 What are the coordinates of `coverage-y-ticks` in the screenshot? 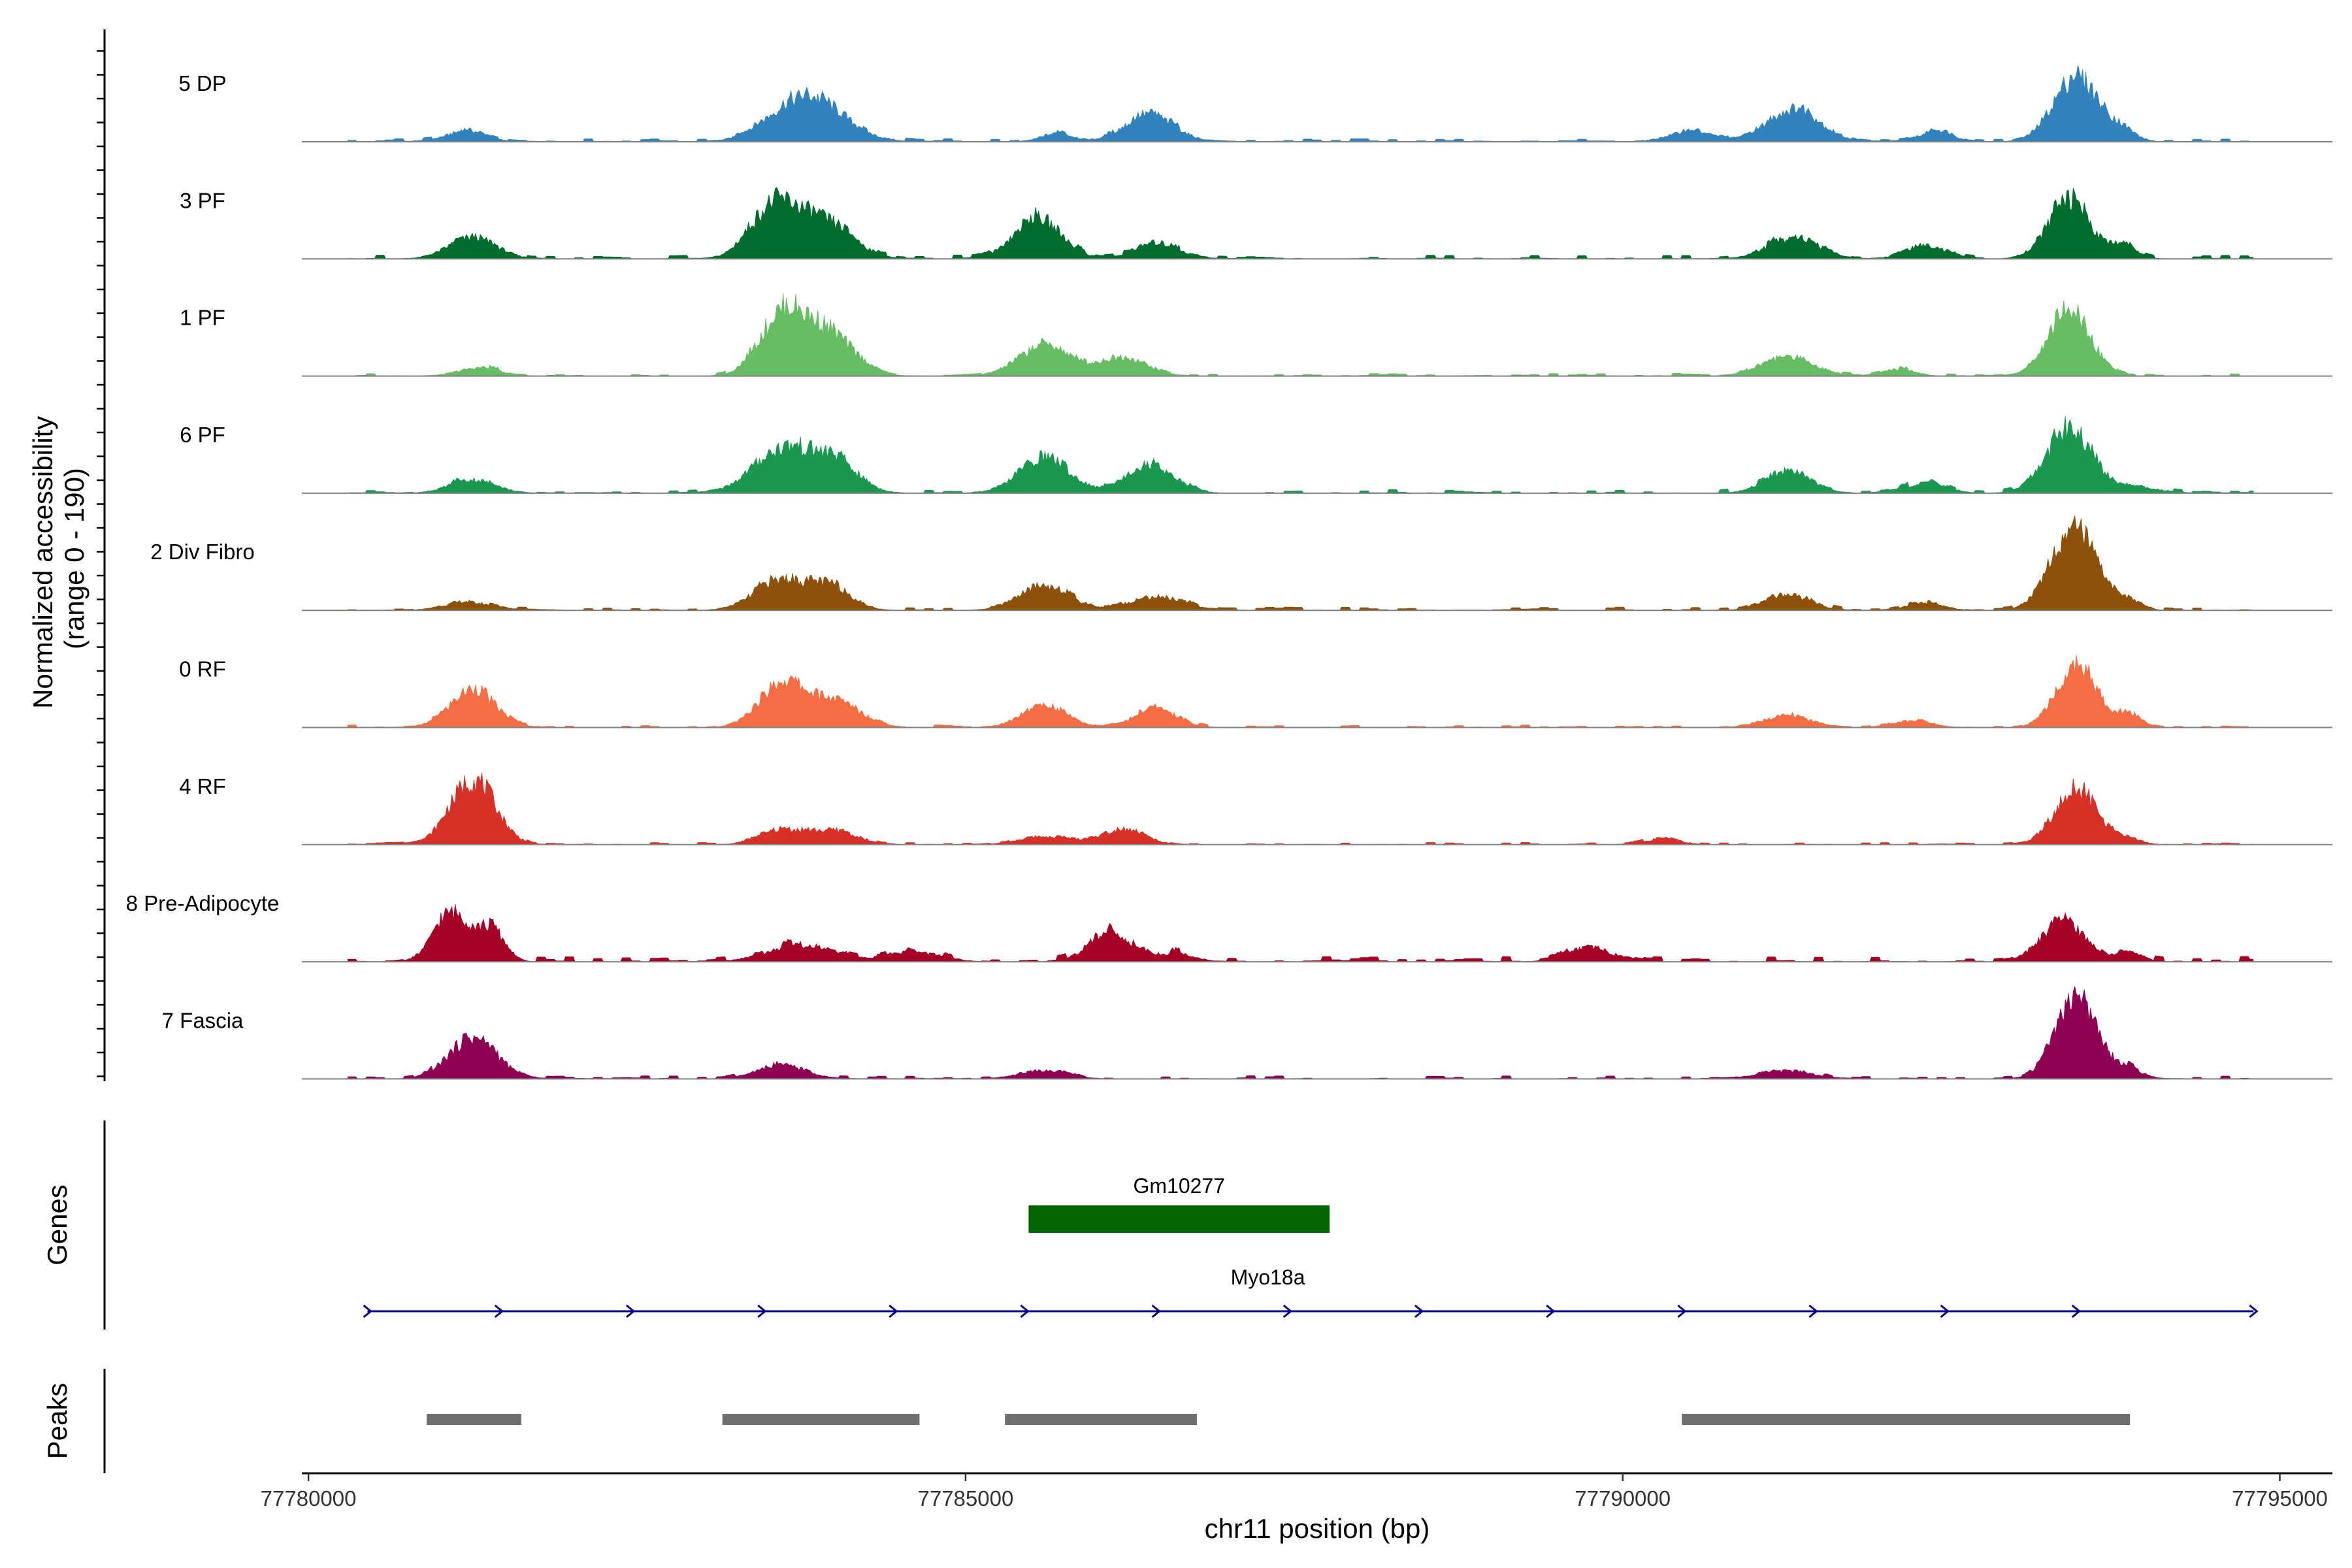 It's located at (101, 563).